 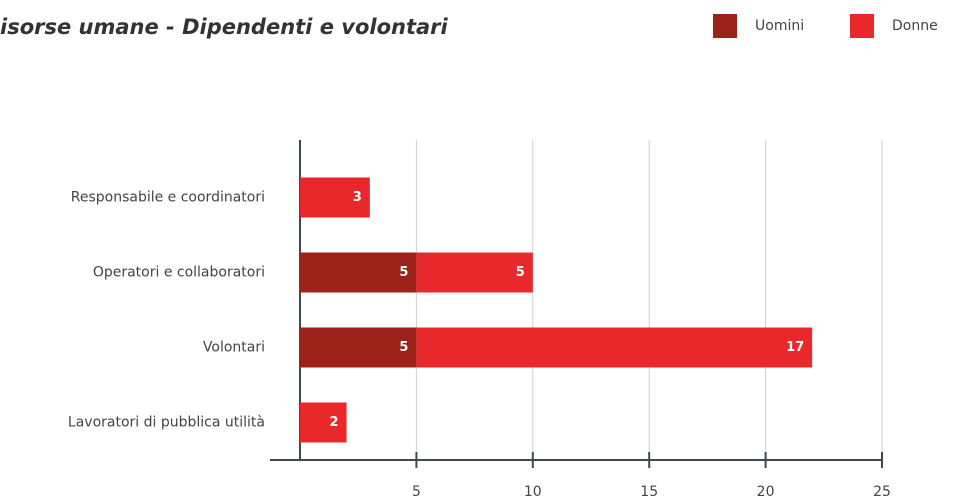 I want to click on legend-label: Donne, so click(x=915, y=26).